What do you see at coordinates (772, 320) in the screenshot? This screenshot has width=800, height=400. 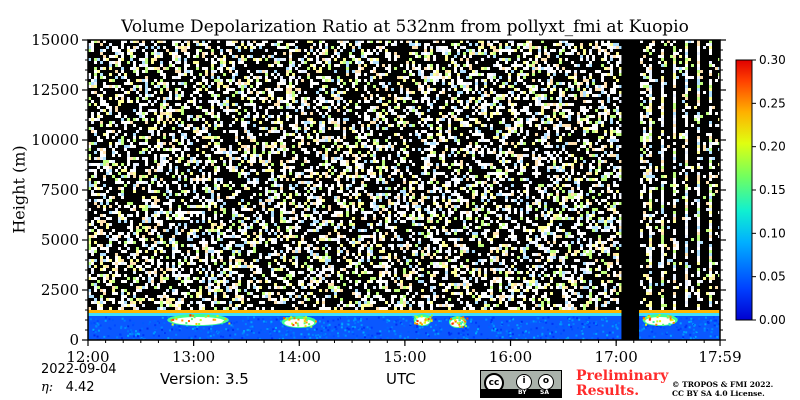 I see `colorbar-tick-label: 0.00` at bounding box center [772, 320].